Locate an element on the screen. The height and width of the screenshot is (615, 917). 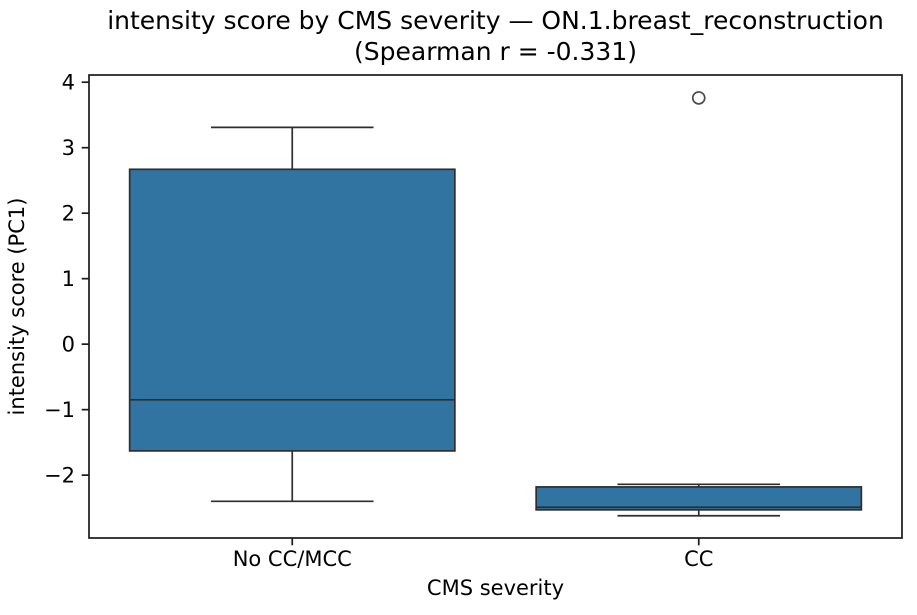
y-tick-label: 2 is located at coordinates (68, 214).